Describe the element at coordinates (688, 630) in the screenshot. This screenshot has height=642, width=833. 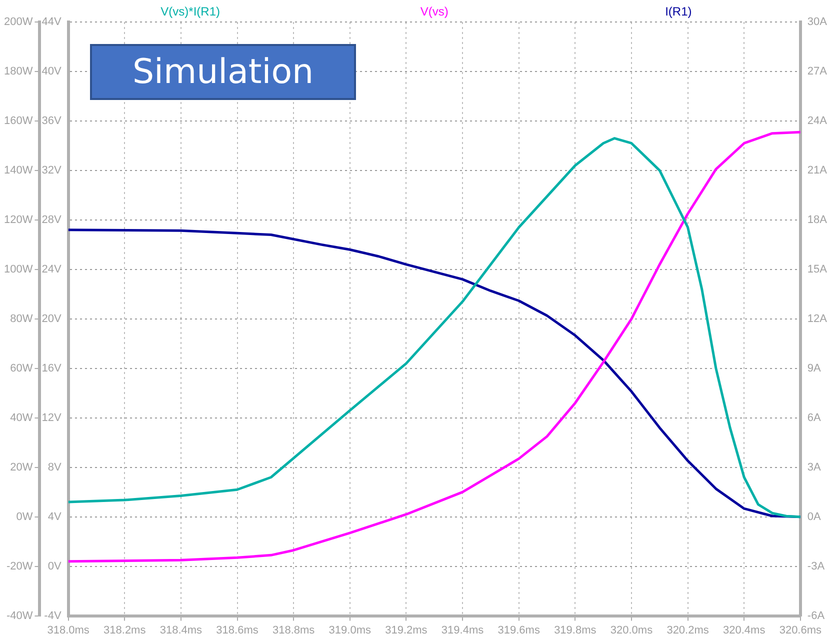
I see `x-tick-label: 320.2ms` at that location.